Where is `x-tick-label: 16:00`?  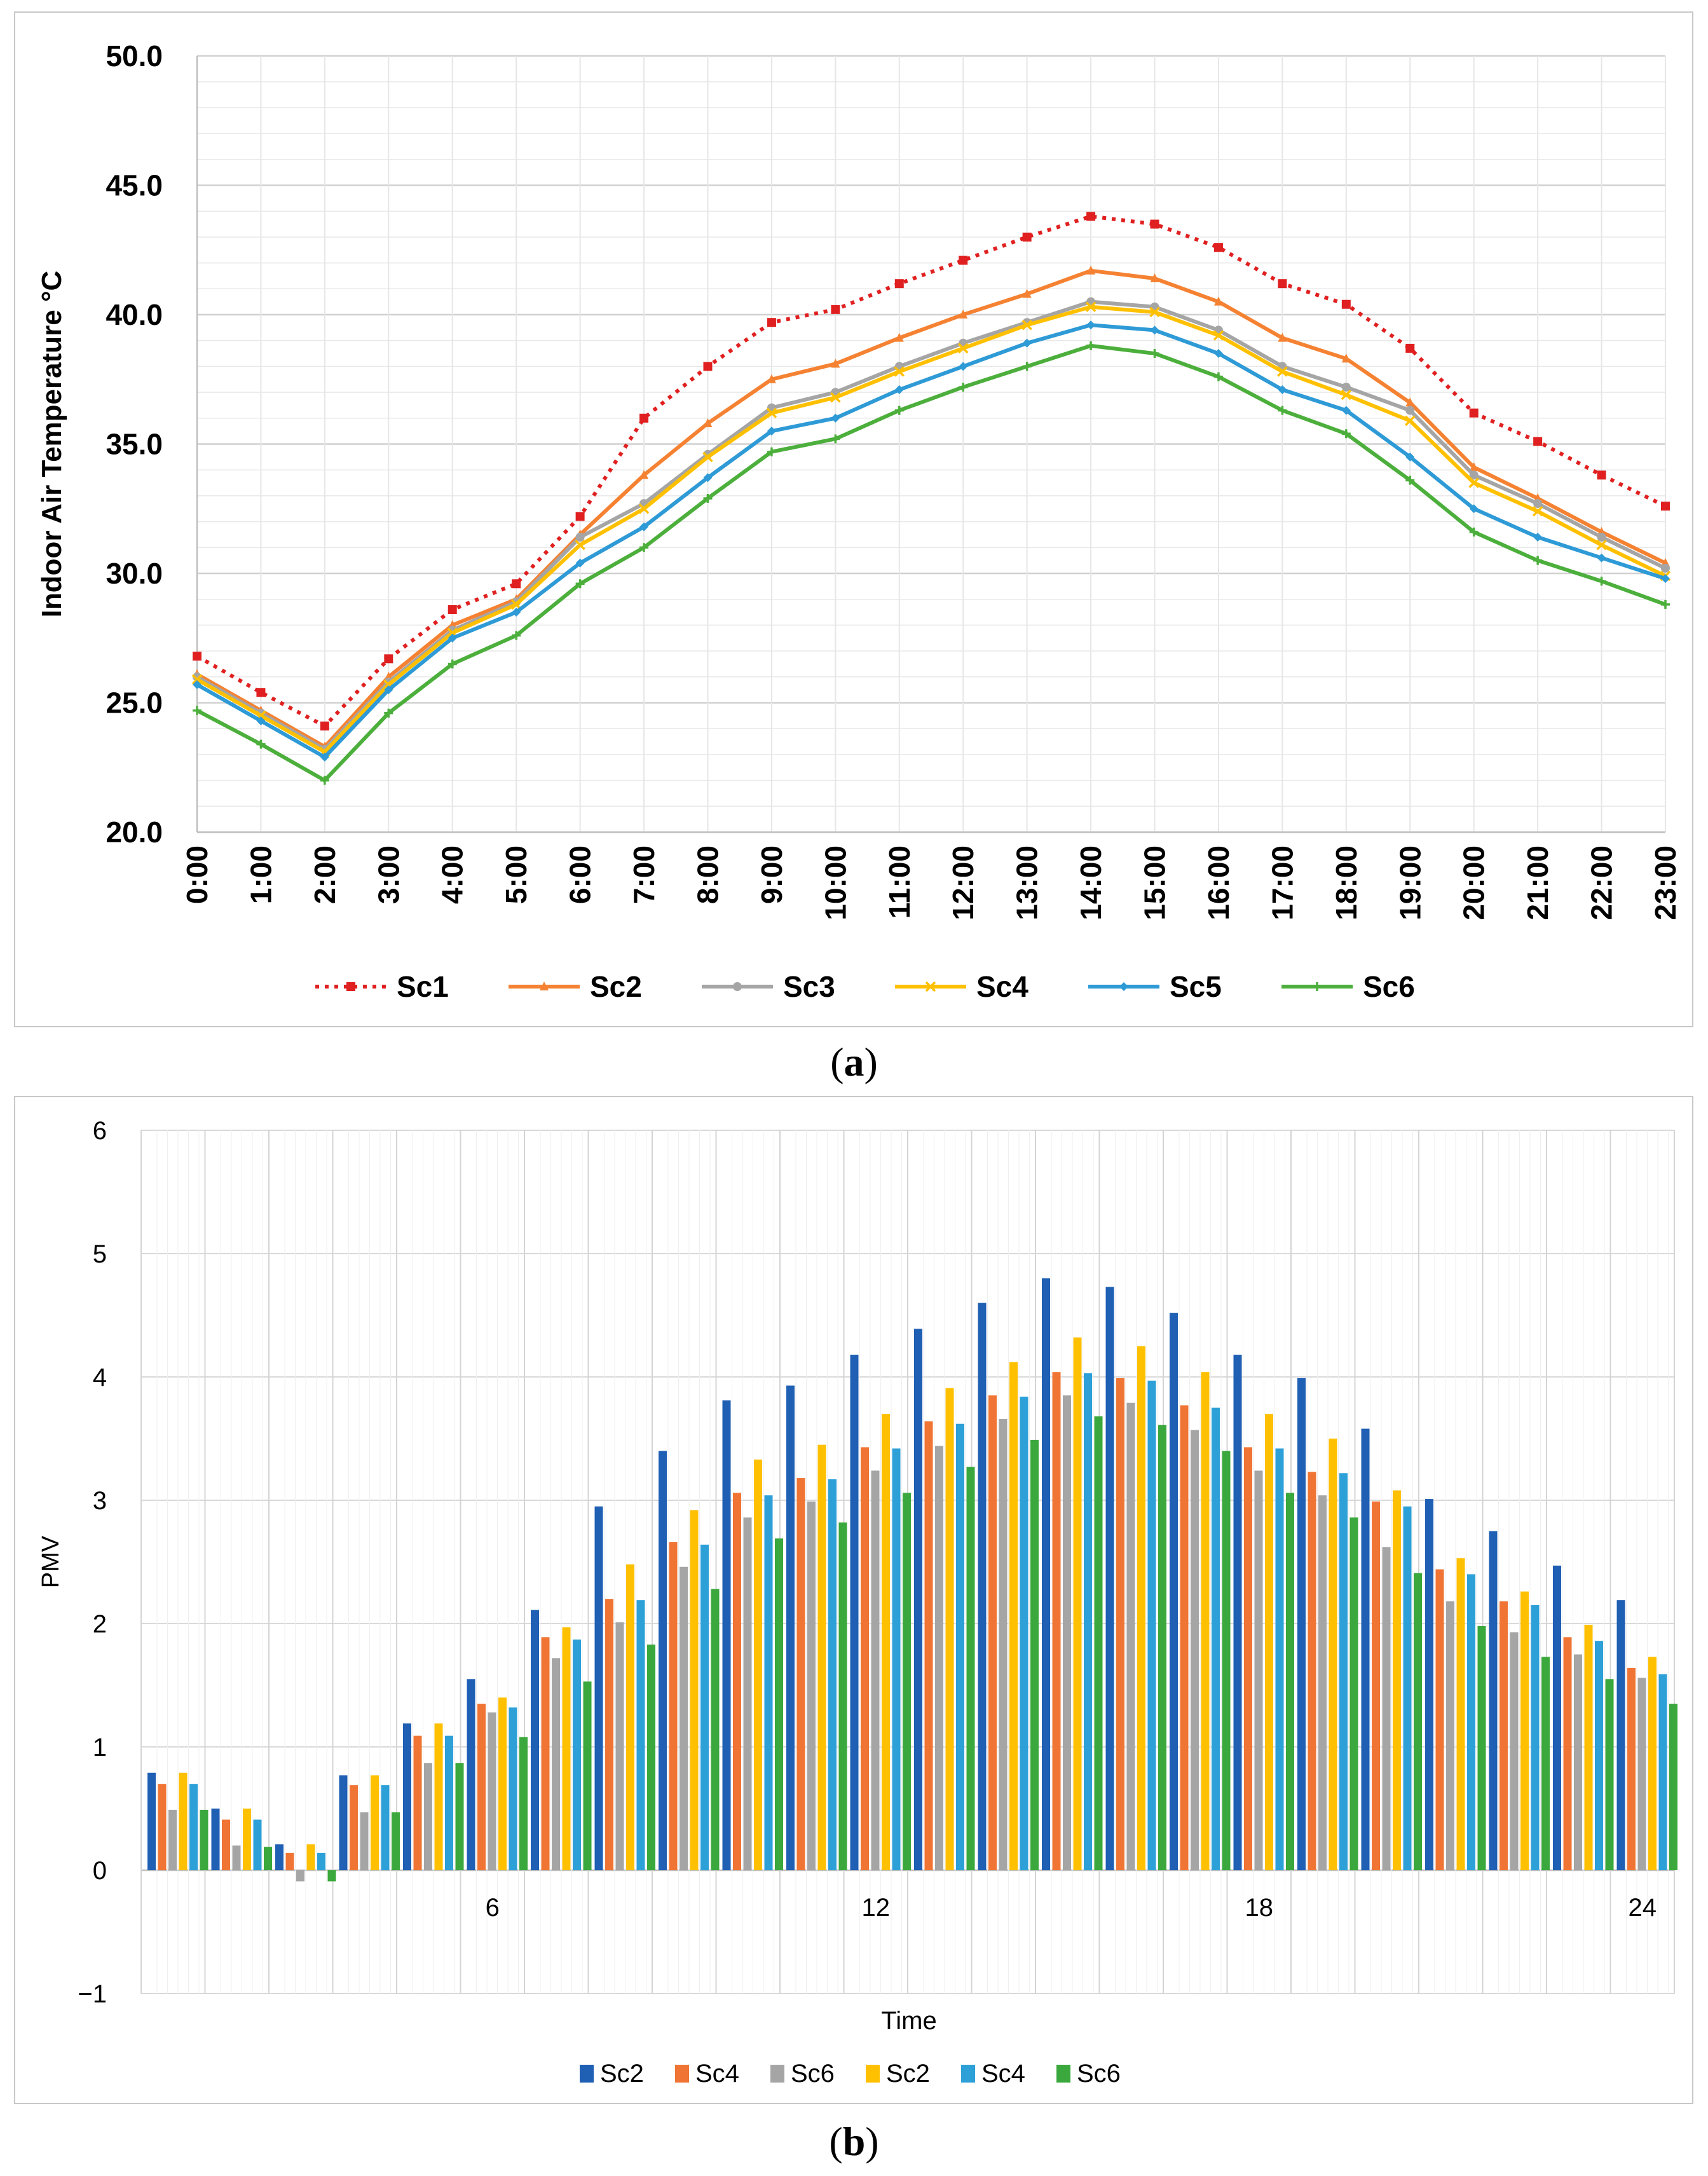 x-tick-label: 16:00 is located at coordinates (1218, 883).